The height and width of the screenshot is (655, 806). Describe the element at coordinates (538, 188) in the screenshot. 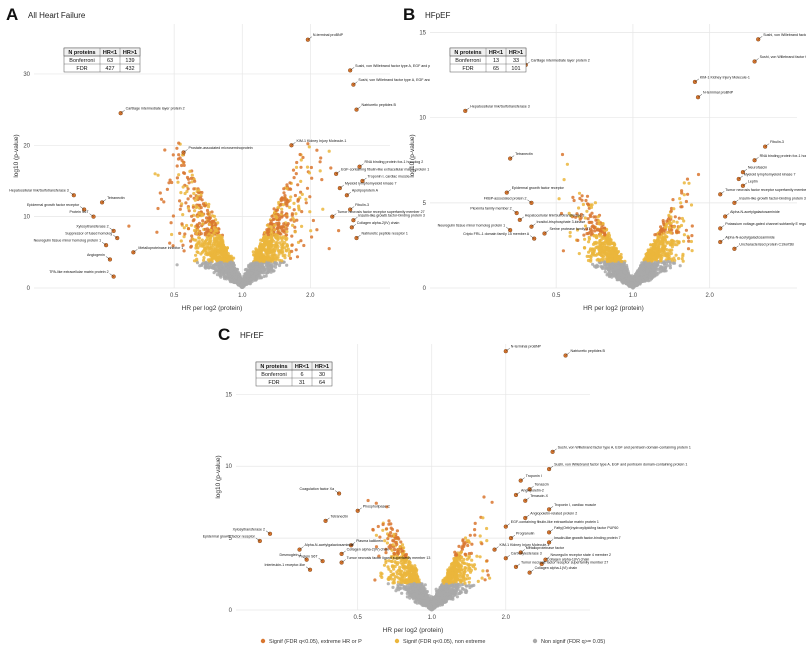

I see `protein-label: Epidermal growth factor receptor` at that location.